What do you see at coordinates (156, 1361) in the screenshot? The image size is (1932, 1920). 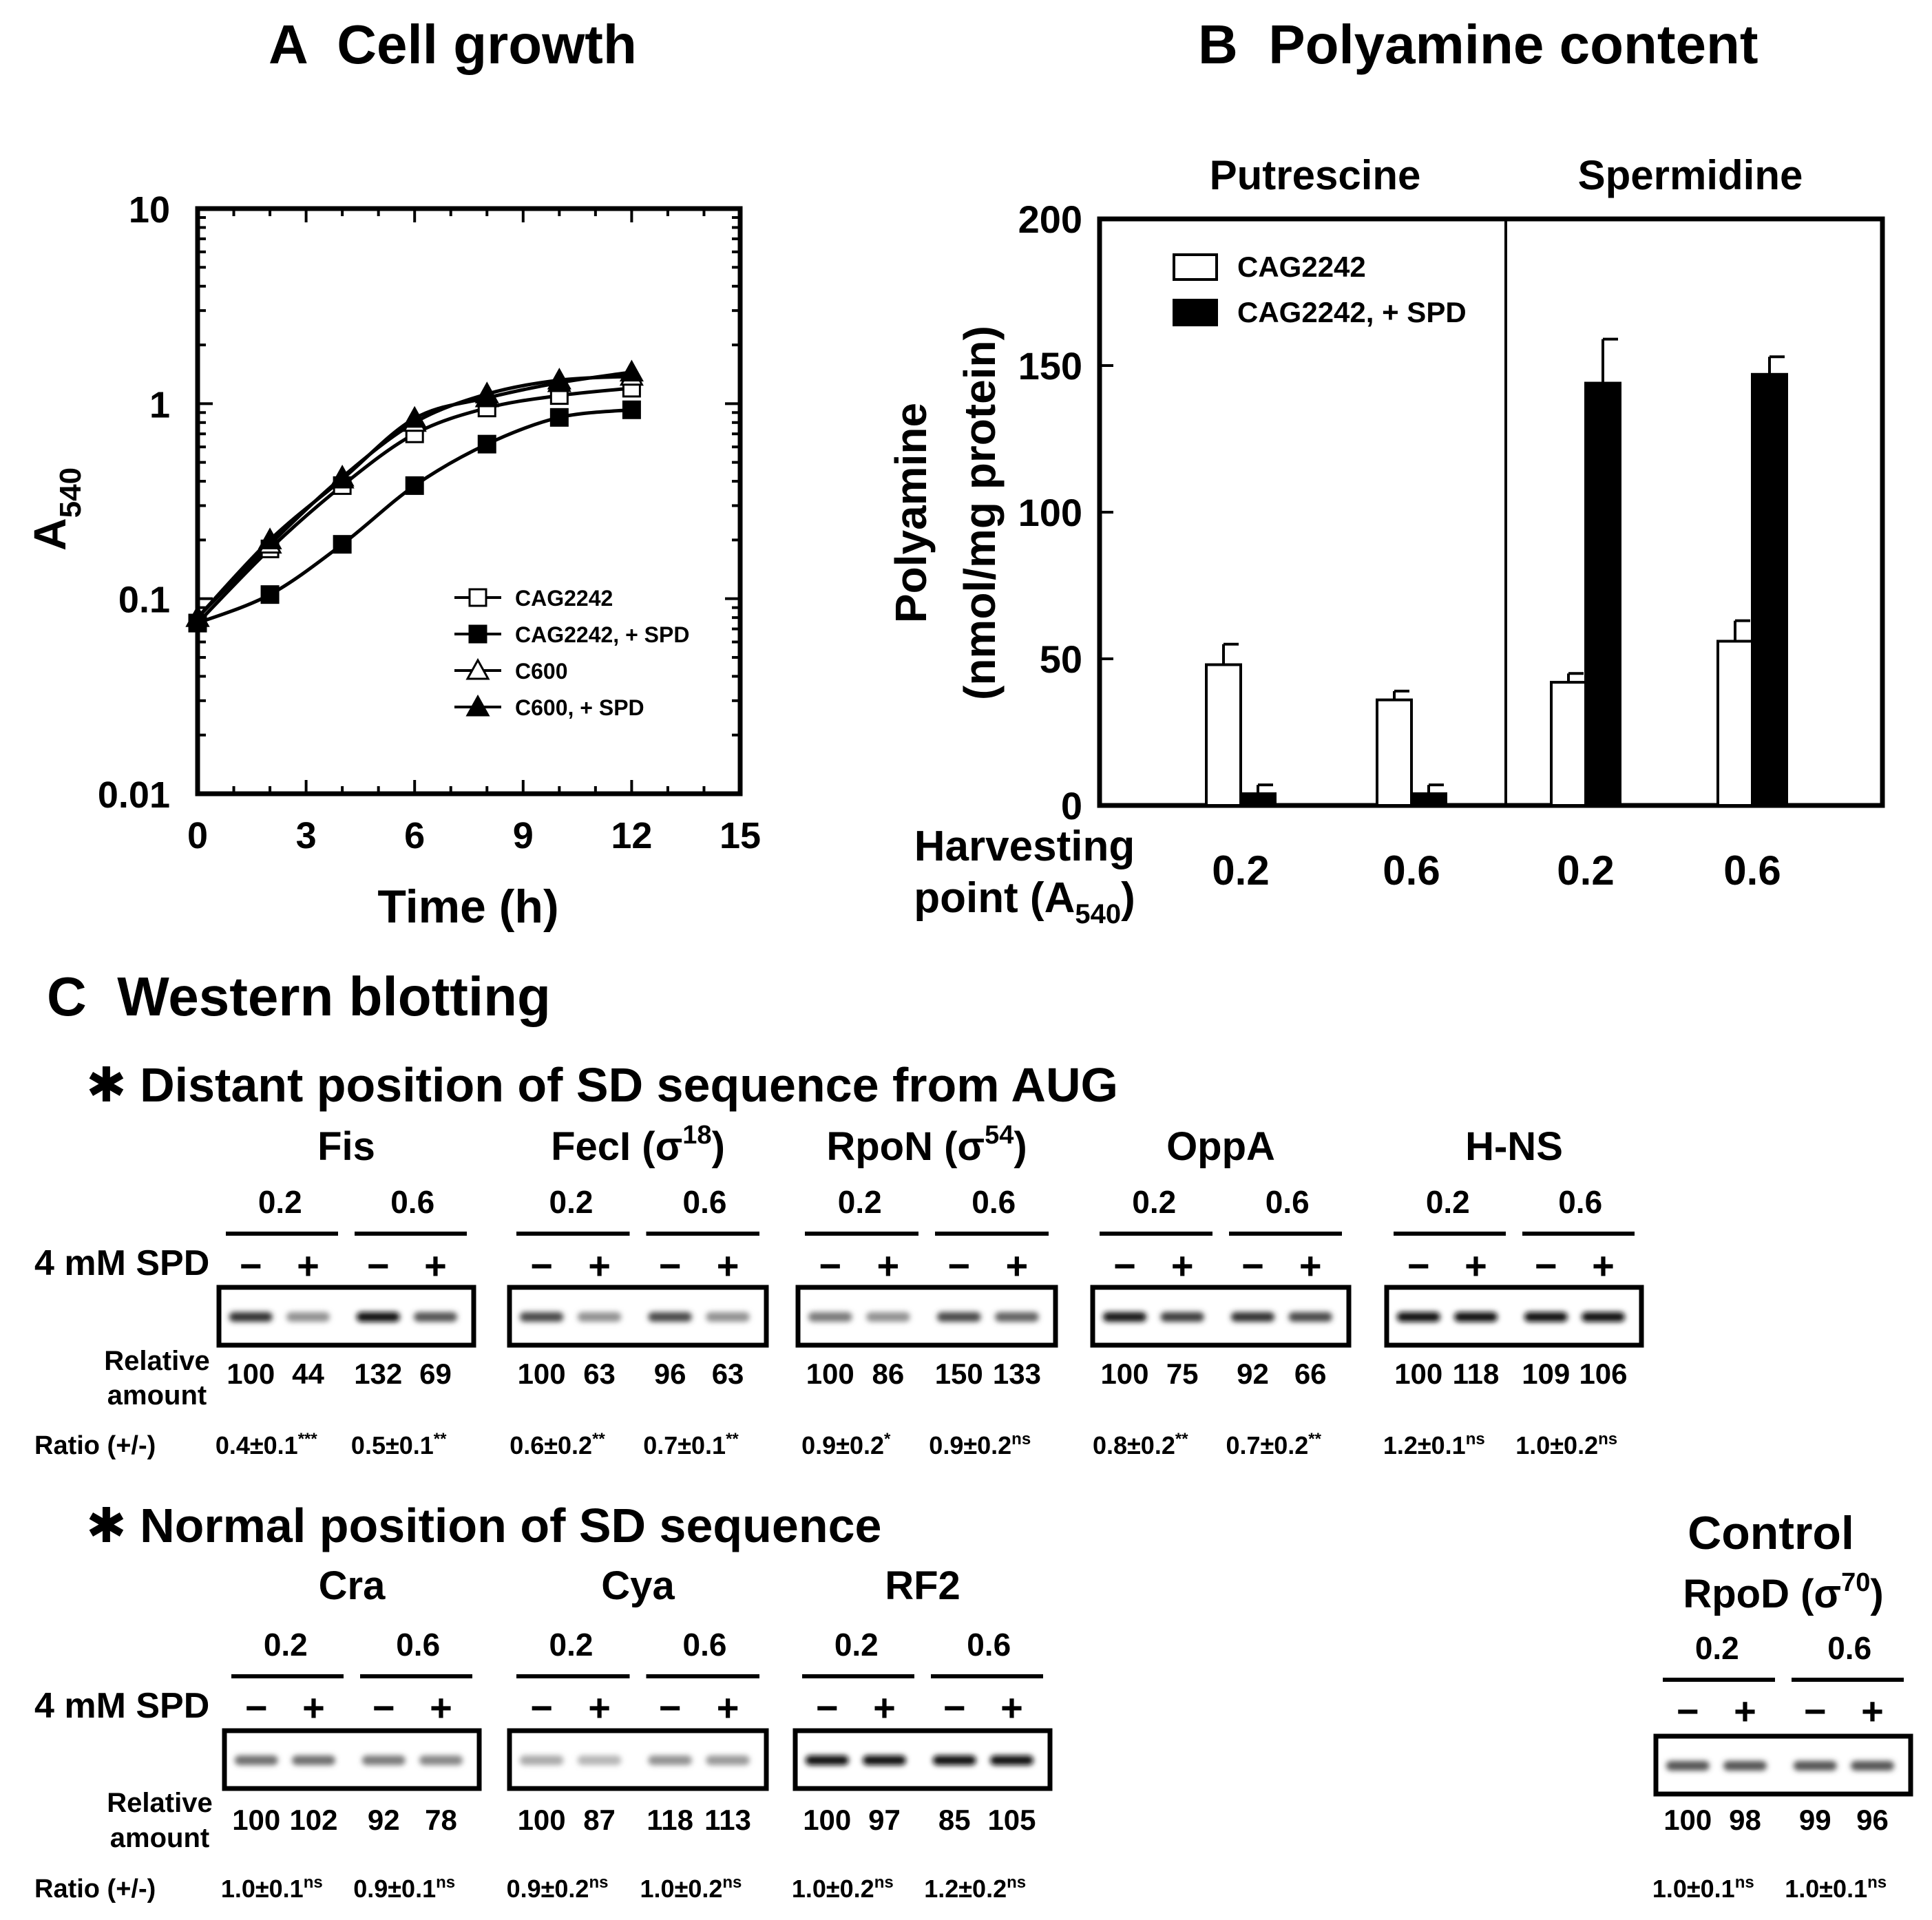 I see `relative-label-top-1: Relative` at bounding box center [156, 1361].